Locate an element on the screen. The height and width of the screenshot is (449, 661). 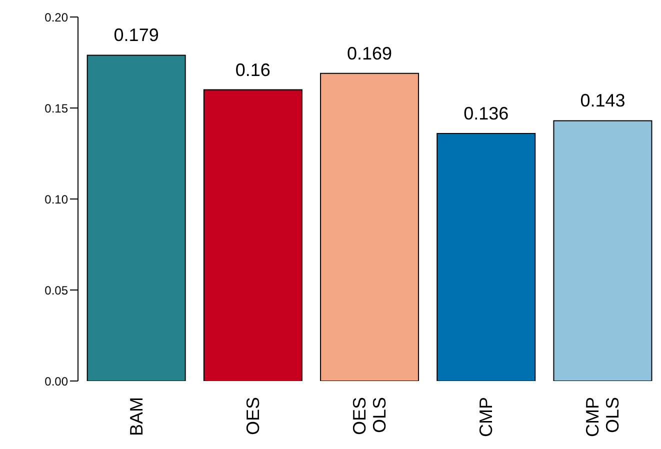
data-label: 0.179 is located at coordinates (136, 35).